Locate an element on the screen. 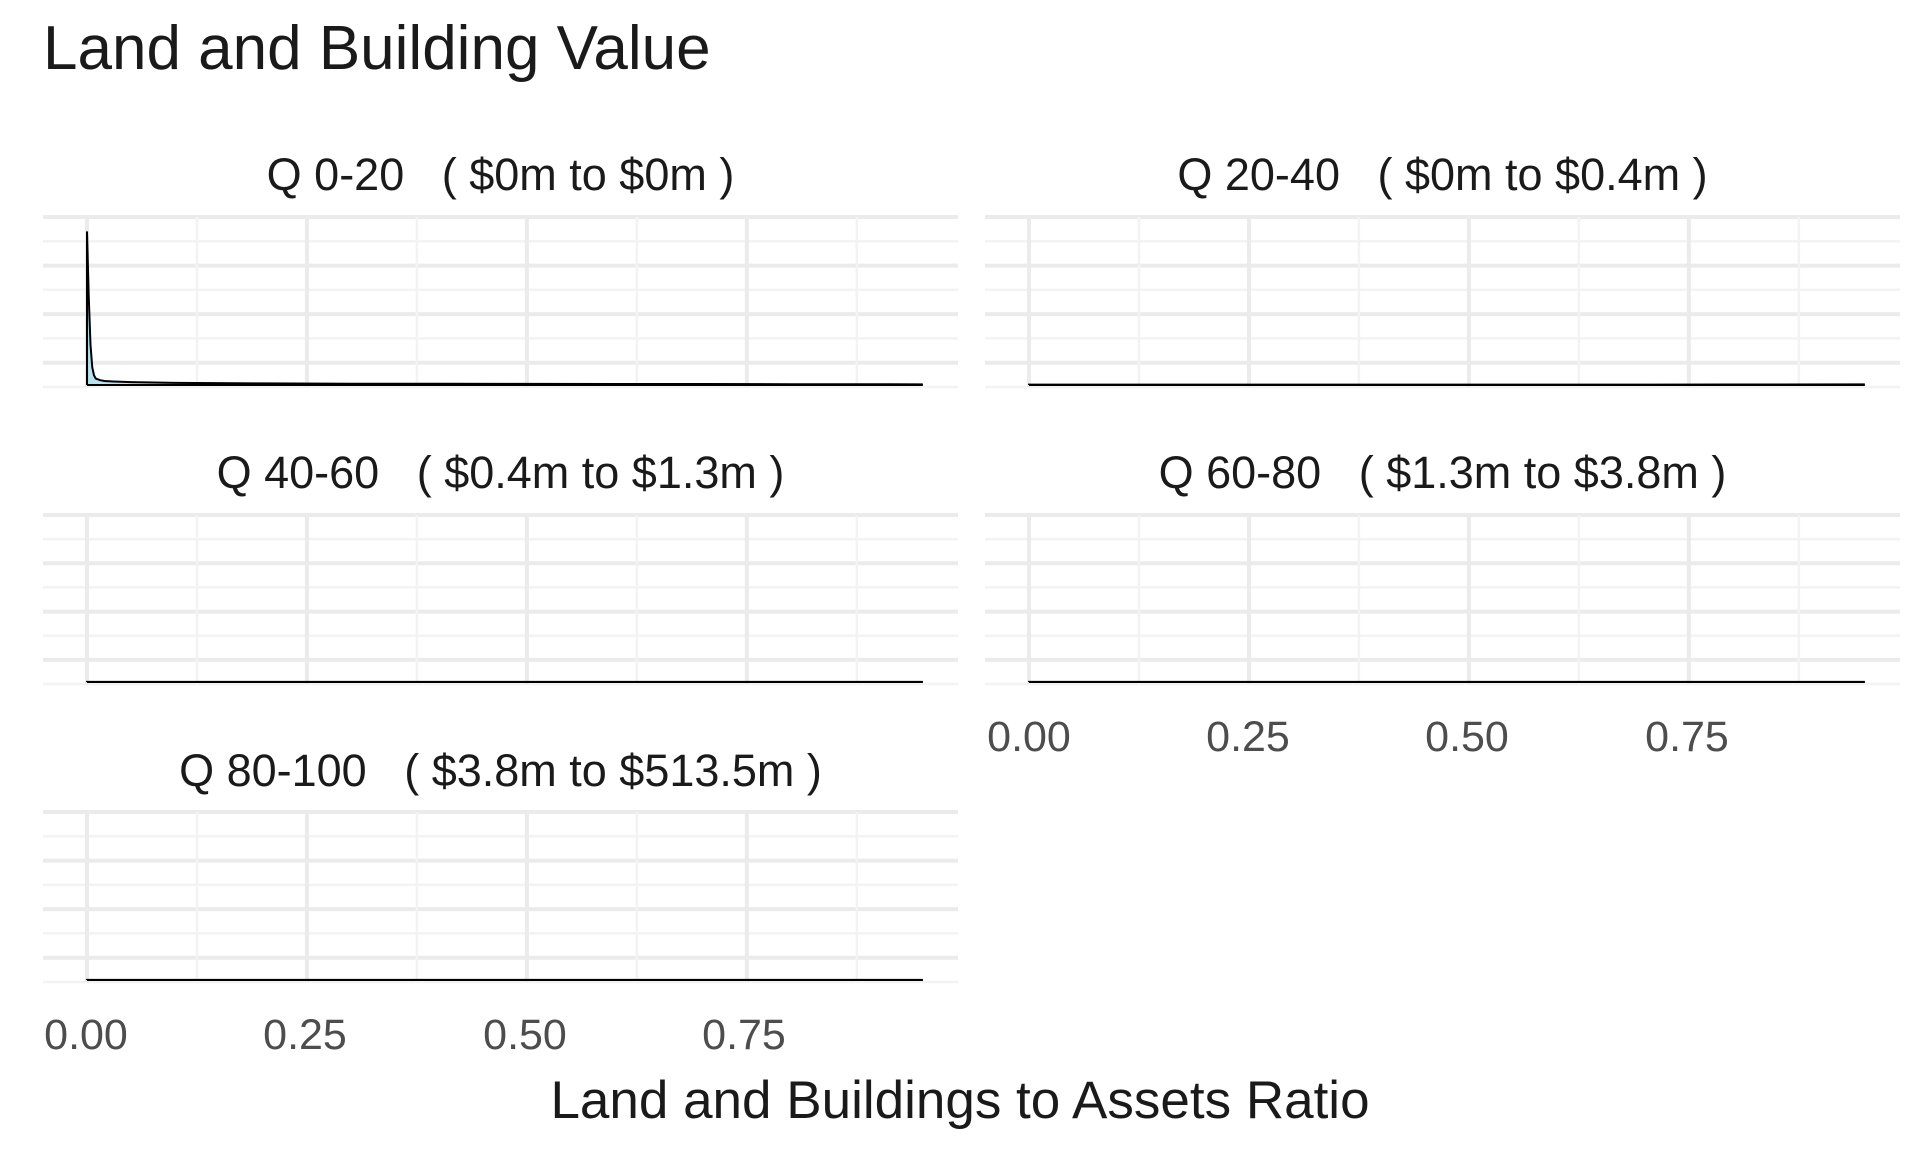 This screenshot has height=1152, width=1920. facet-label-q40-60: Q 40-60 ( $0.4m to $1.3m ) is located at coordinates (500, 472).